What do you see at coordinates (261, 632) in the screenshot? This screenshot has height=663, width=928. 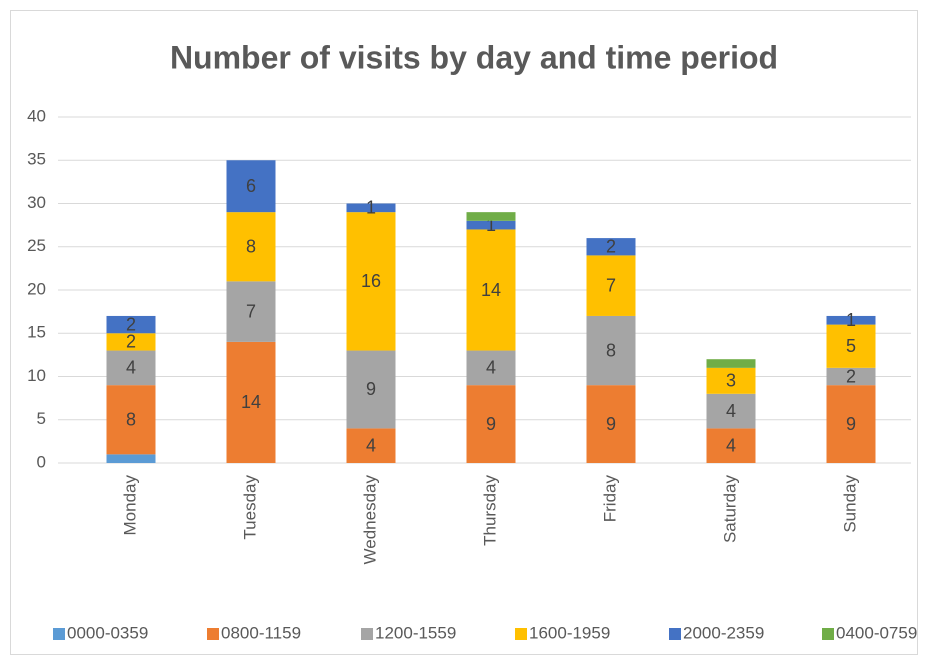 I see `legend-label: 0800-1159` at bounding box center [261, 632].